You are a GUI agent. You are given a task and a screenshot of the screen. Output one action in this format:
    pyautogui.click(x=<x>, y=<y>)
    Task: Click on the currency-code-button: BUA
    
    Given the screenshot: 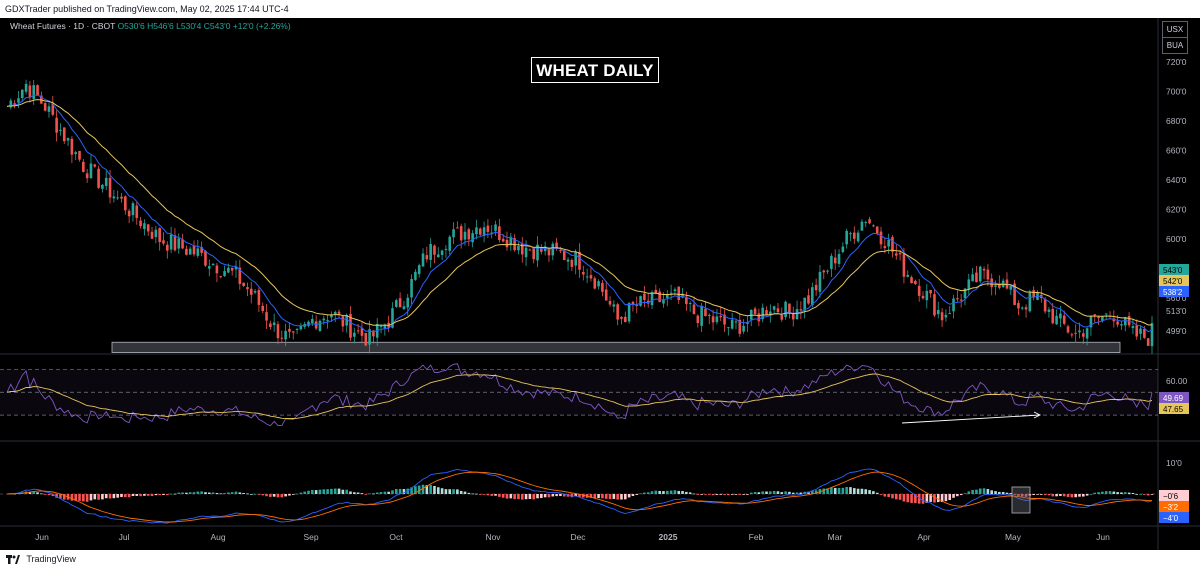 What is the action you would take?
    pyautogui.click(x=1175, y=45)
    